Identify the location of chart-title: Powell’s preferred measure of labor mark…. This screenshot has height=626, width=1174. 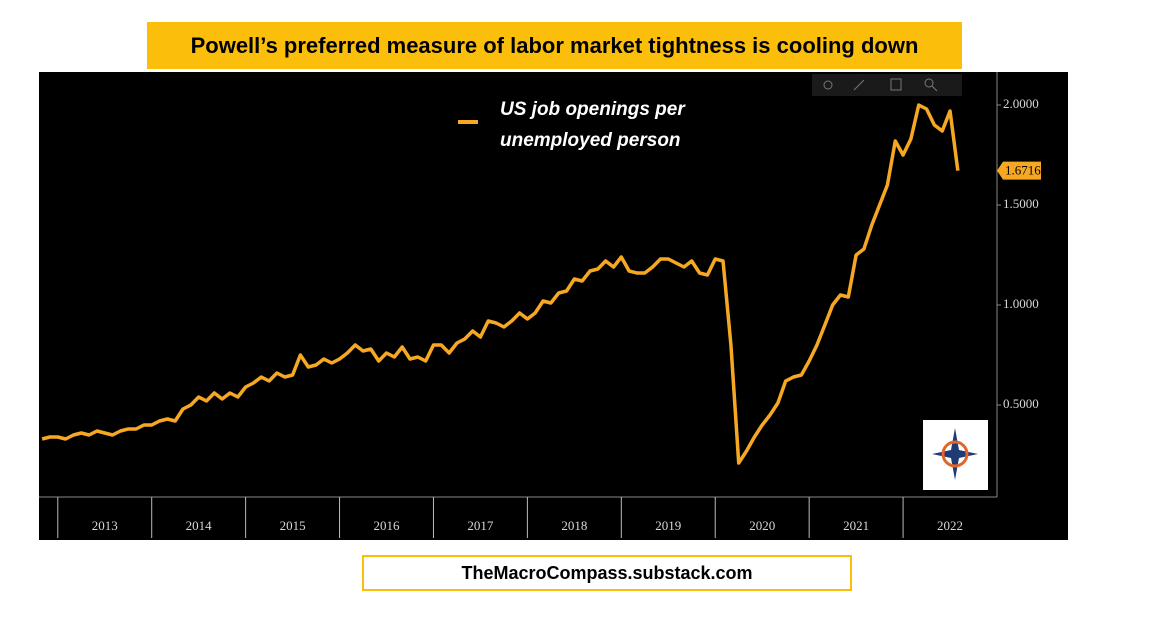
(554, 45).